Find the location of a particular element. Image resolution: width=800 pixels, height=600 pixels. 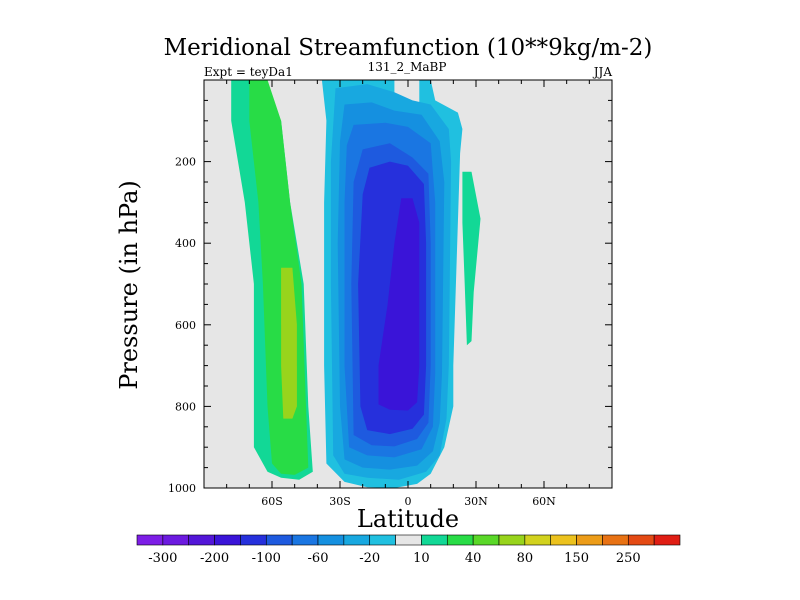

colorbar-label: -300 is located at coordinates (162, 558).